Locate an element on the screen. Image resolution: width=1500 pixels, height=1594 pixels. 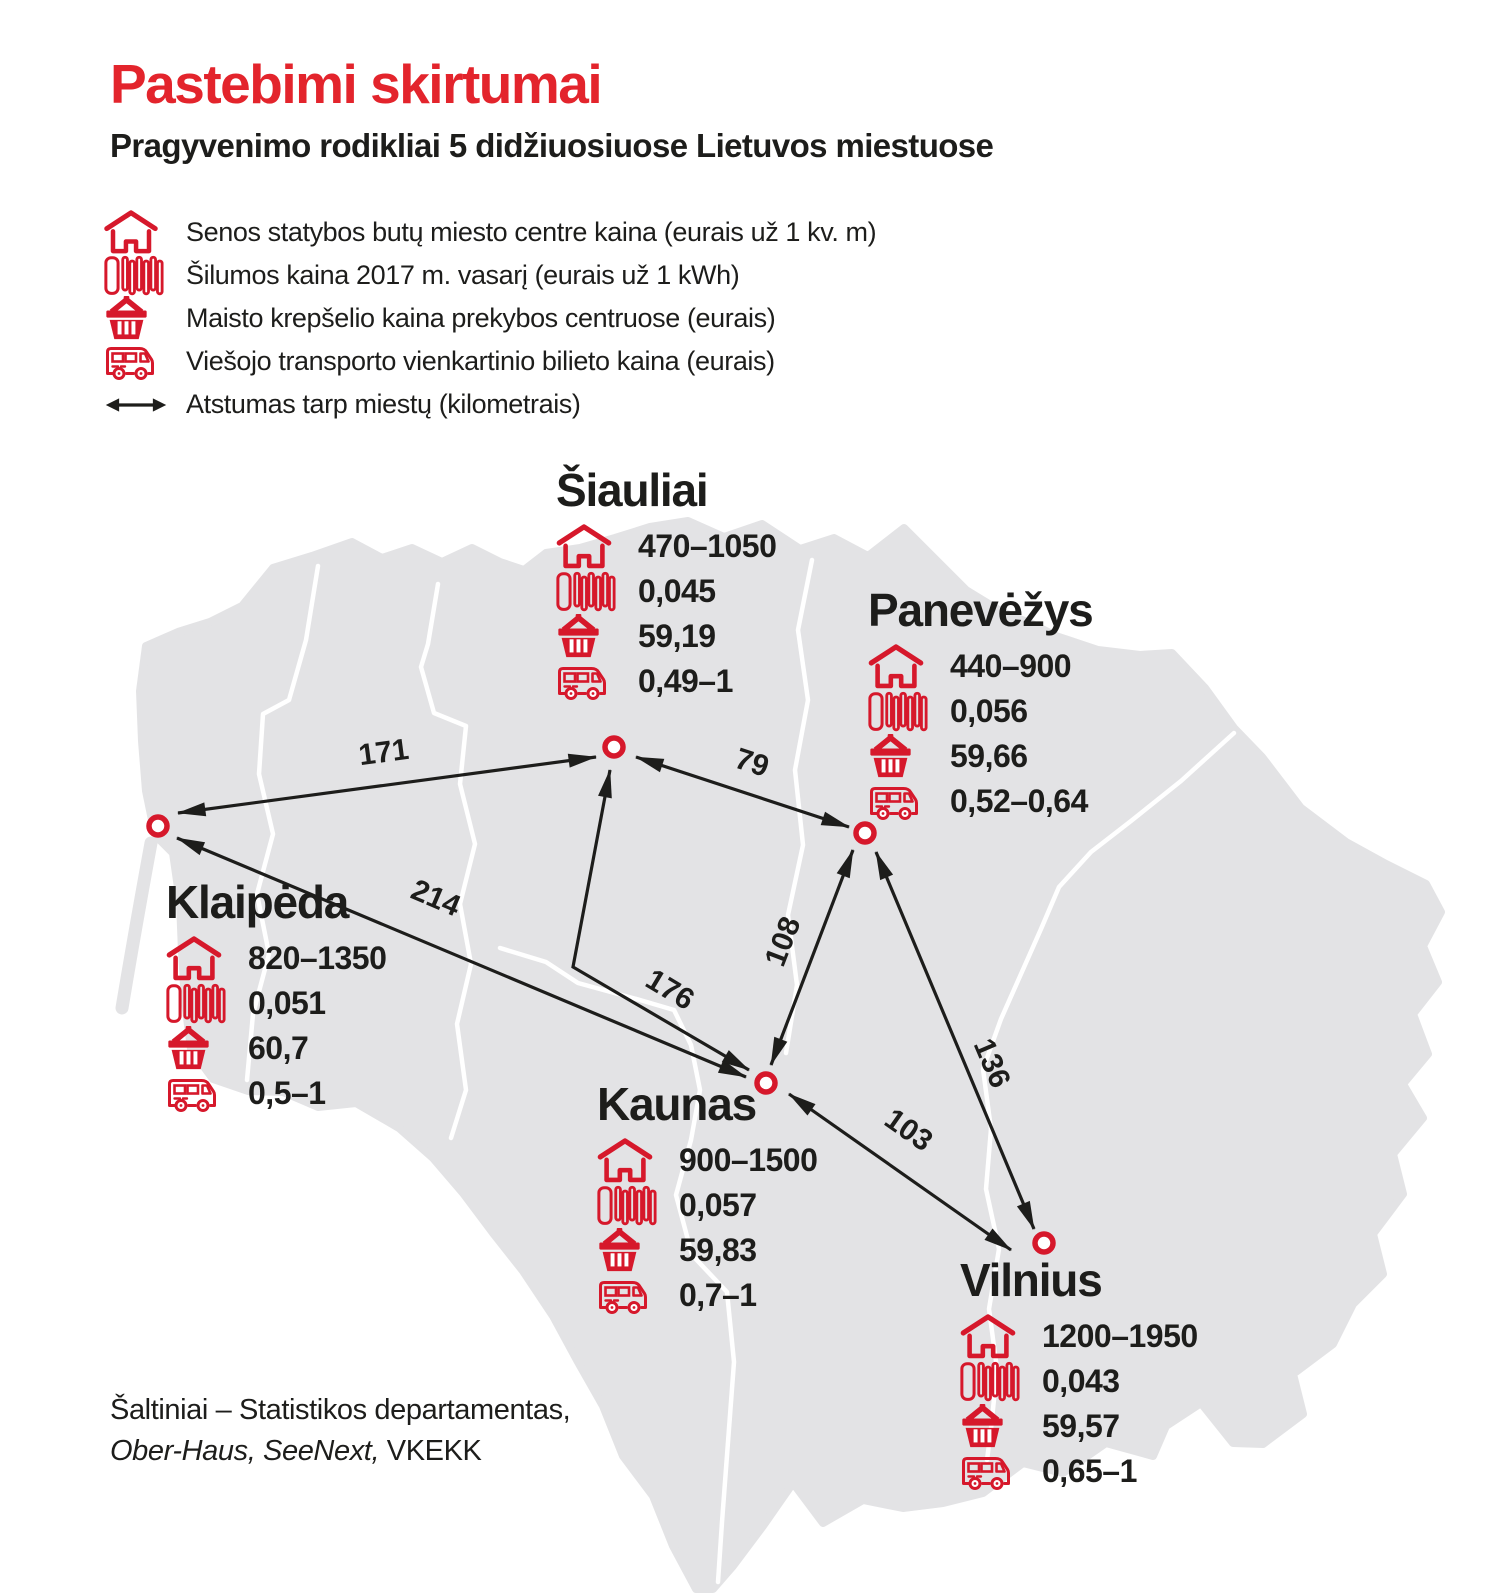
transport-price-row: 0,5–1 is located at coordinates (276, 1093).